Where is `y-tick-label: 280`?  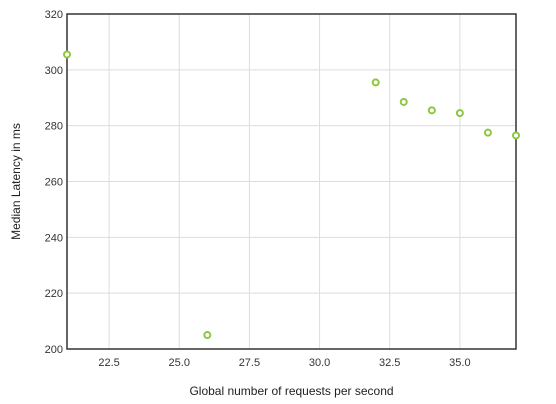
y-tick-label: 280 is located at coordinates (54, 127).